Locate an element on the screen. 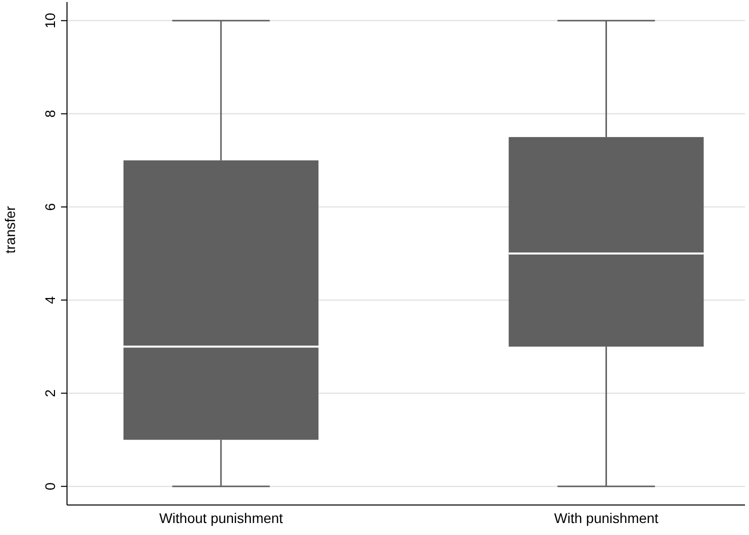 The image size is (749, 535). x-tick-label: Without punishment is located at coordinates (221, 518).